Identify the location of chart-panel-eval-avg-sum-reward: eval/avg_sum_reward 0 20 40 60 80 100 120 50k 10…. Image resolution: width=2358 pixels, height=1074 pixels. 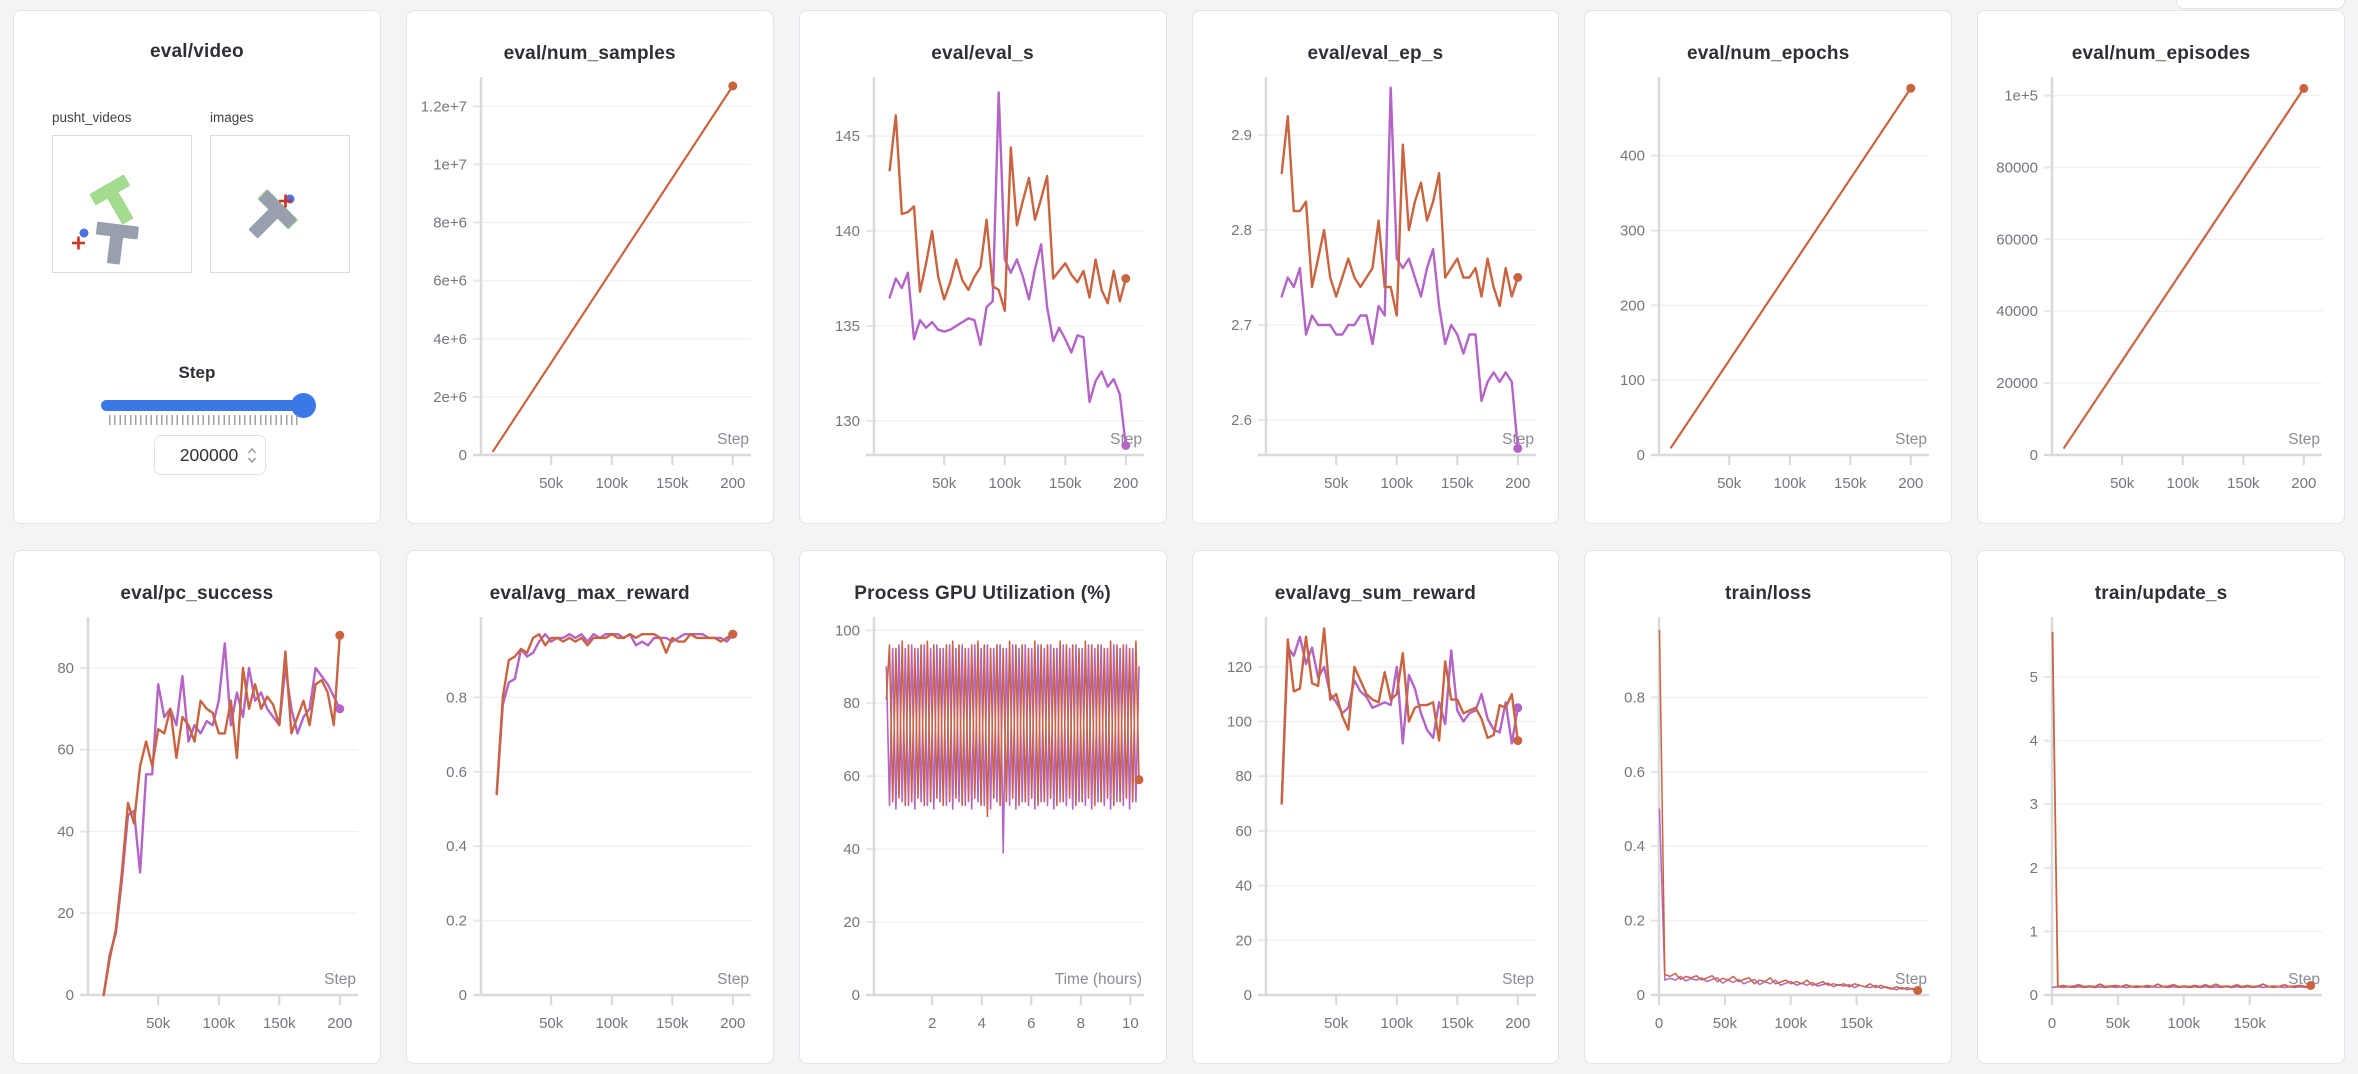
(1375, 807).